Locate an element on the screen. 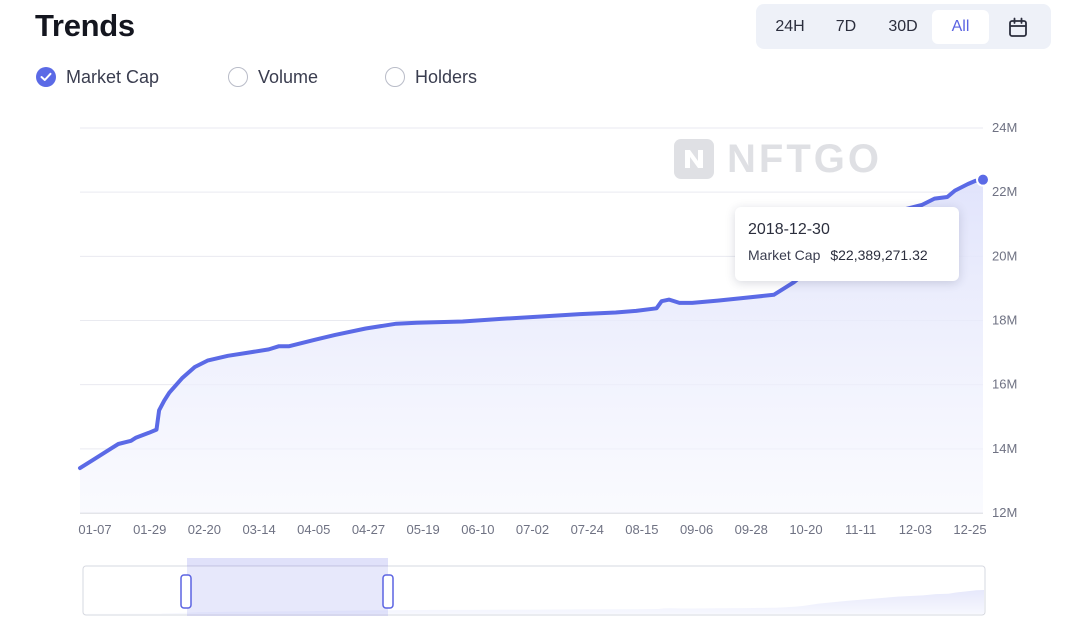 The height and width of the screenshot is (629, 1080). calendar-icon is located at coordinates (1018, 27).